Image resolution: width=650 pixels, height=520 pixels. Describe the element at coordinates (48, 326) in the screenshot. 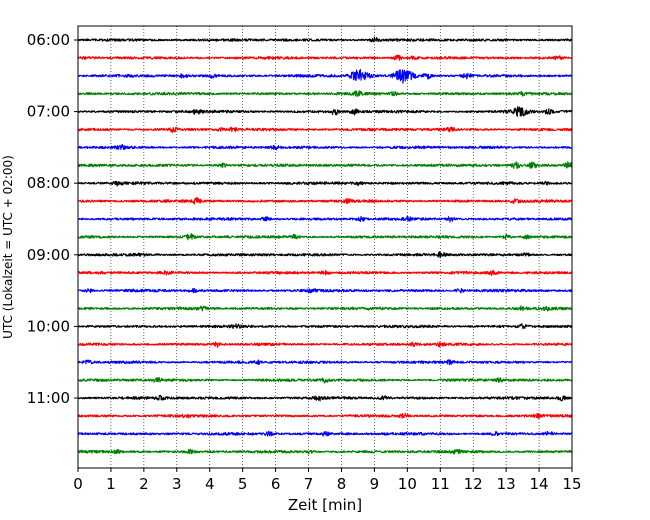

I see `y-tick-label: 10:00` at that location.